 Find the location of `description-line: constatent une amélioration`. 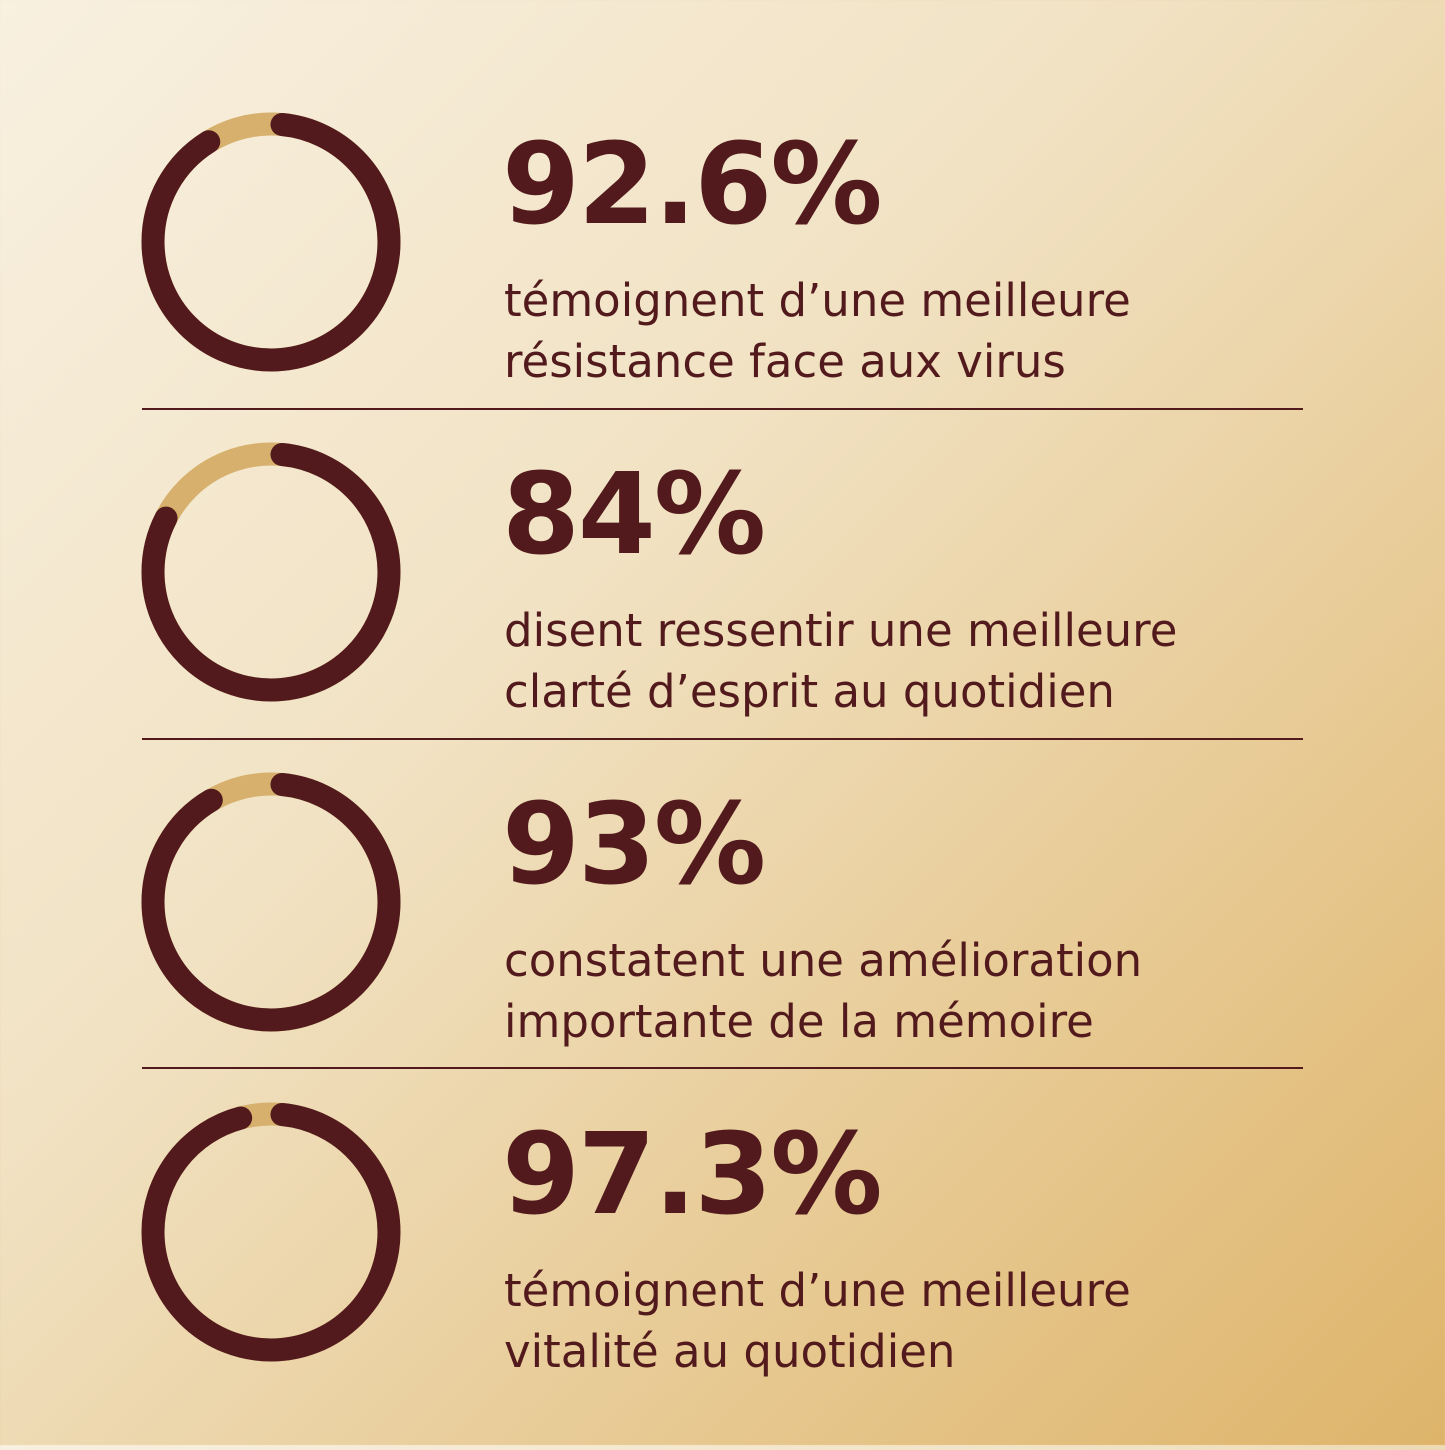

description-line: constatent une amélioration is located at coordinates (823, 960).